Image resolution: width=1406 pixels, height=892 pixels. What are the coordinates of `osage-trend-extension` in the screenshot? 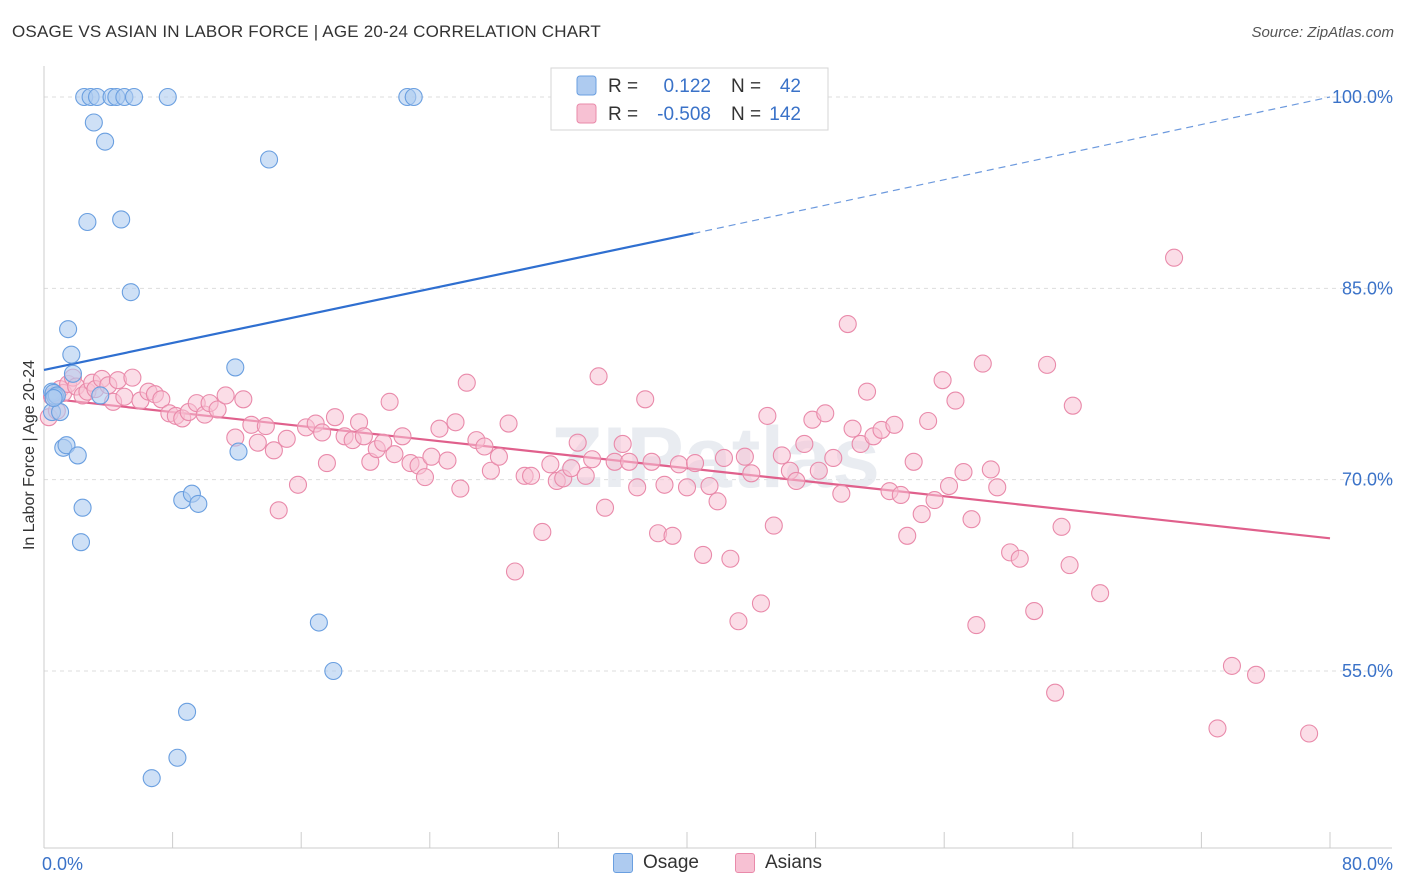 It's located at (1012, 165).